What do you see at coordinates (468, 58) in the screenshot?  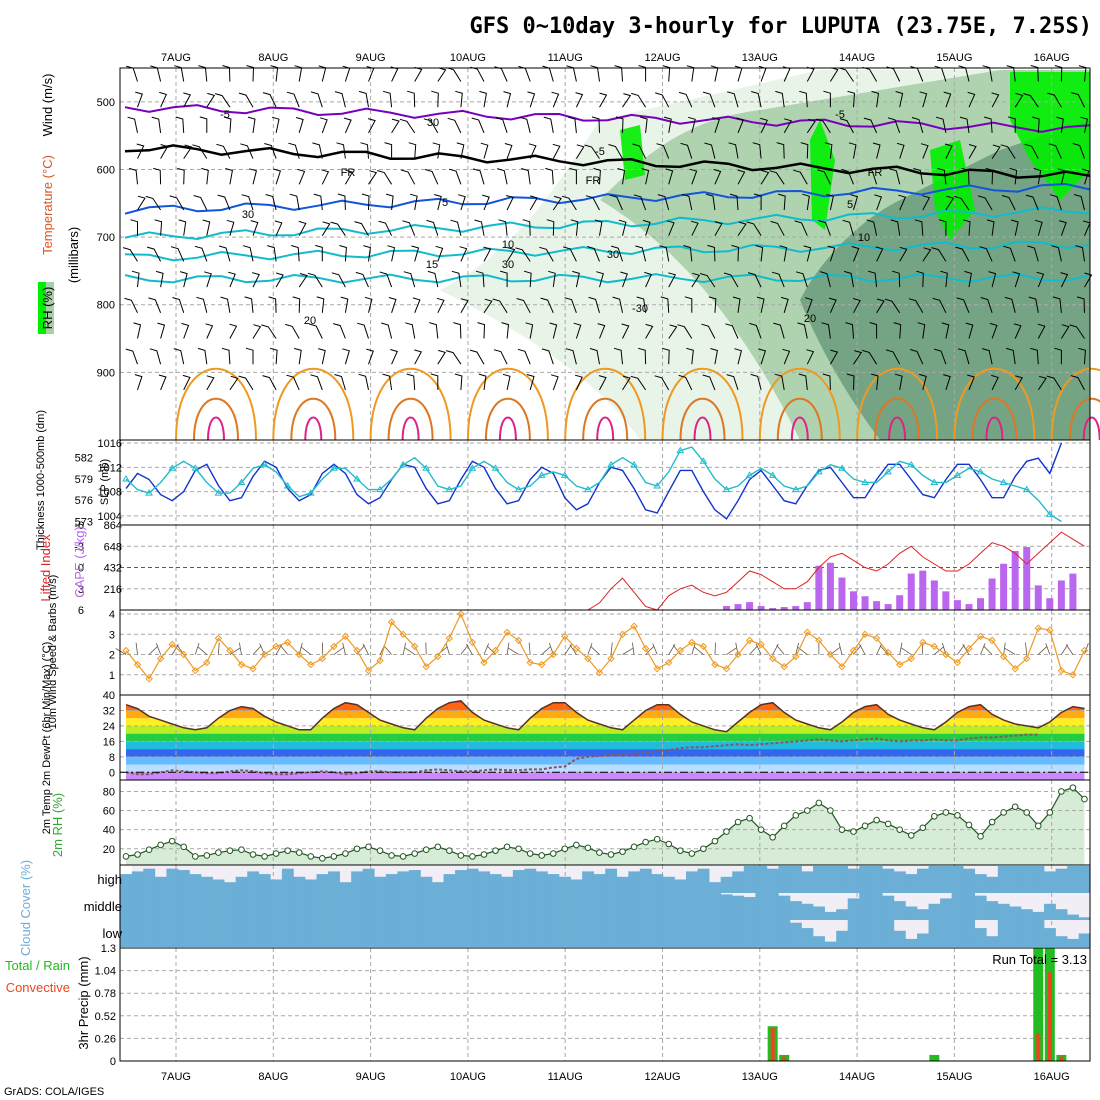 I see `date-tick-top: 10AUG` at bounding box center [468, 58].